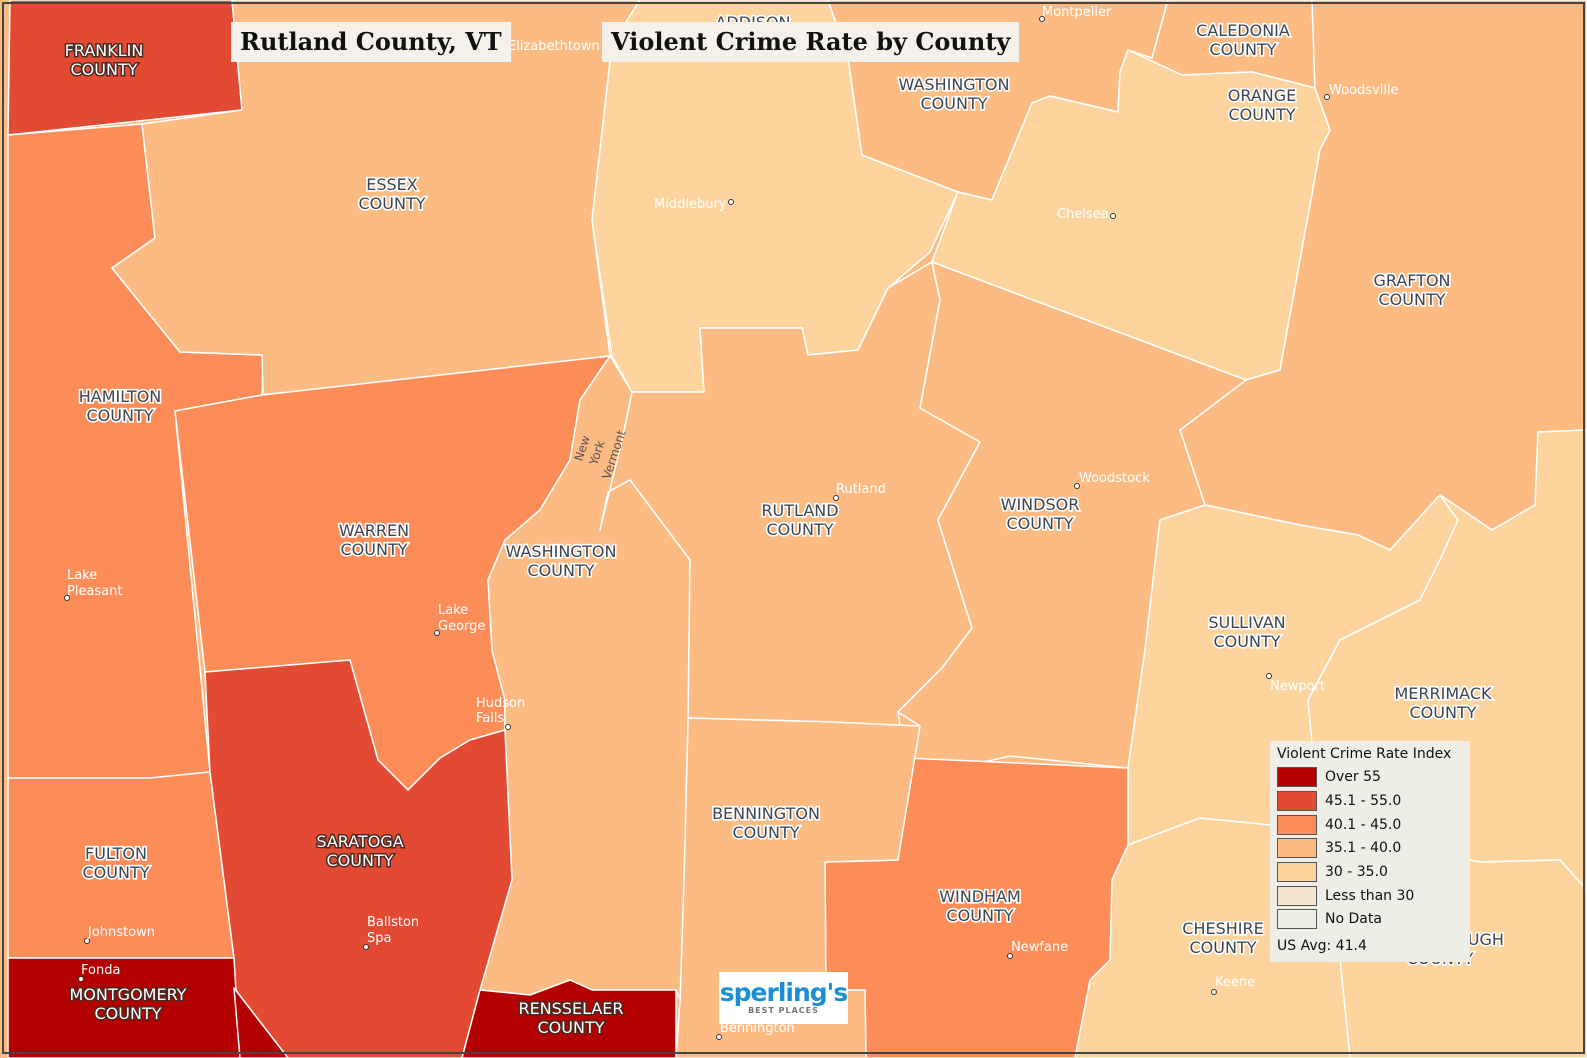 The image size is (1587, 1058). I want to click on city-woodstock: Woodstock, so click(1114, 478).